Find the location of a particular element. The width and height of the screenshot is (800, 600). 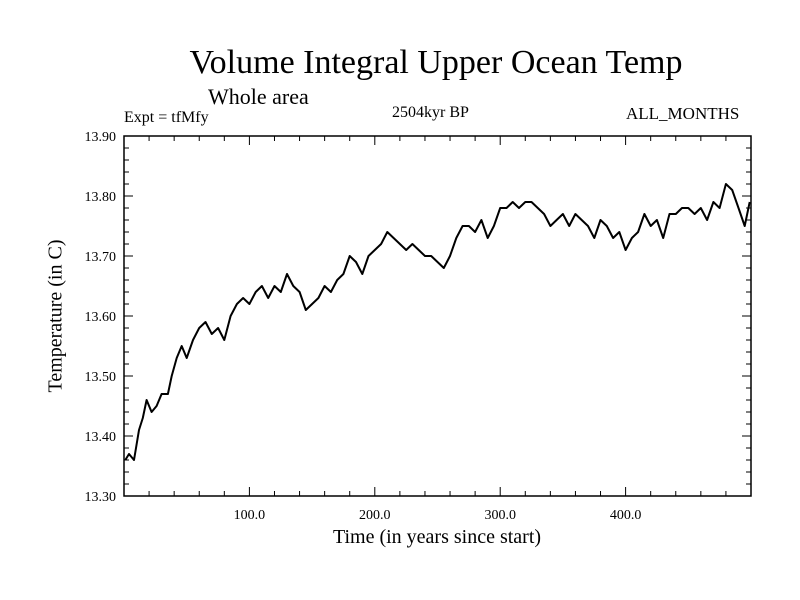

y-tick-label: 13.30 is located at coordinates (101, 497).